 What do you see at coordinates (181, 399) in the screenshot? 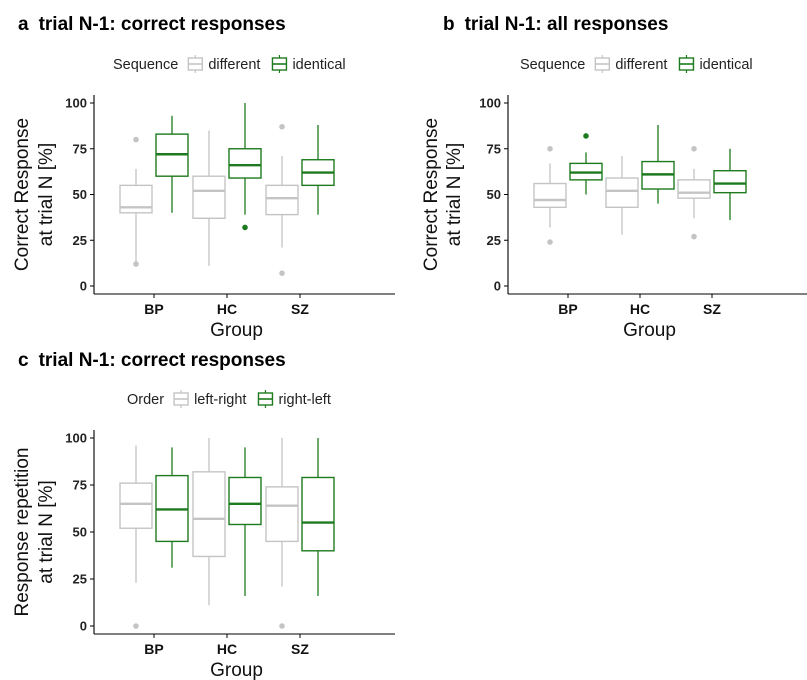
I see `legend-key-left-right` at bounding box center [181, 399].